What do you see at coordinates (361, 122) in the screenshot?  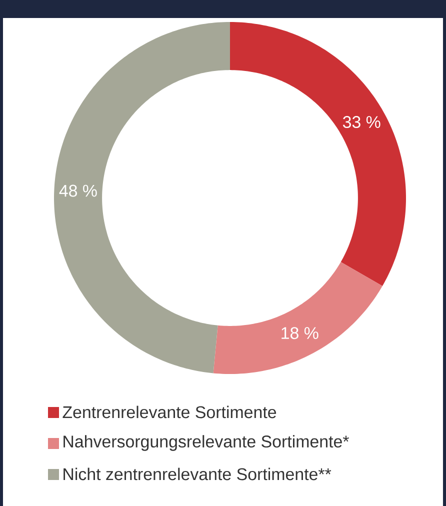 I see `data-label: 33 %` at bounding box center [361, 122].